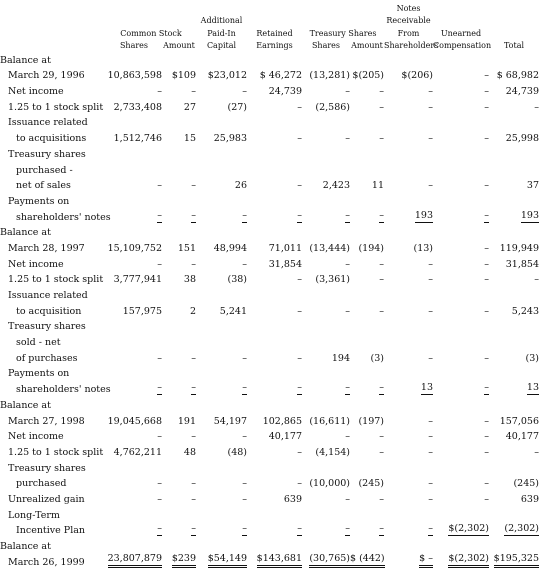 The height and width of the screenshot is (569, 539). Describe the element at coordinates (25, 60) in the screenshot. I see `row-label: Balance at` at that location.